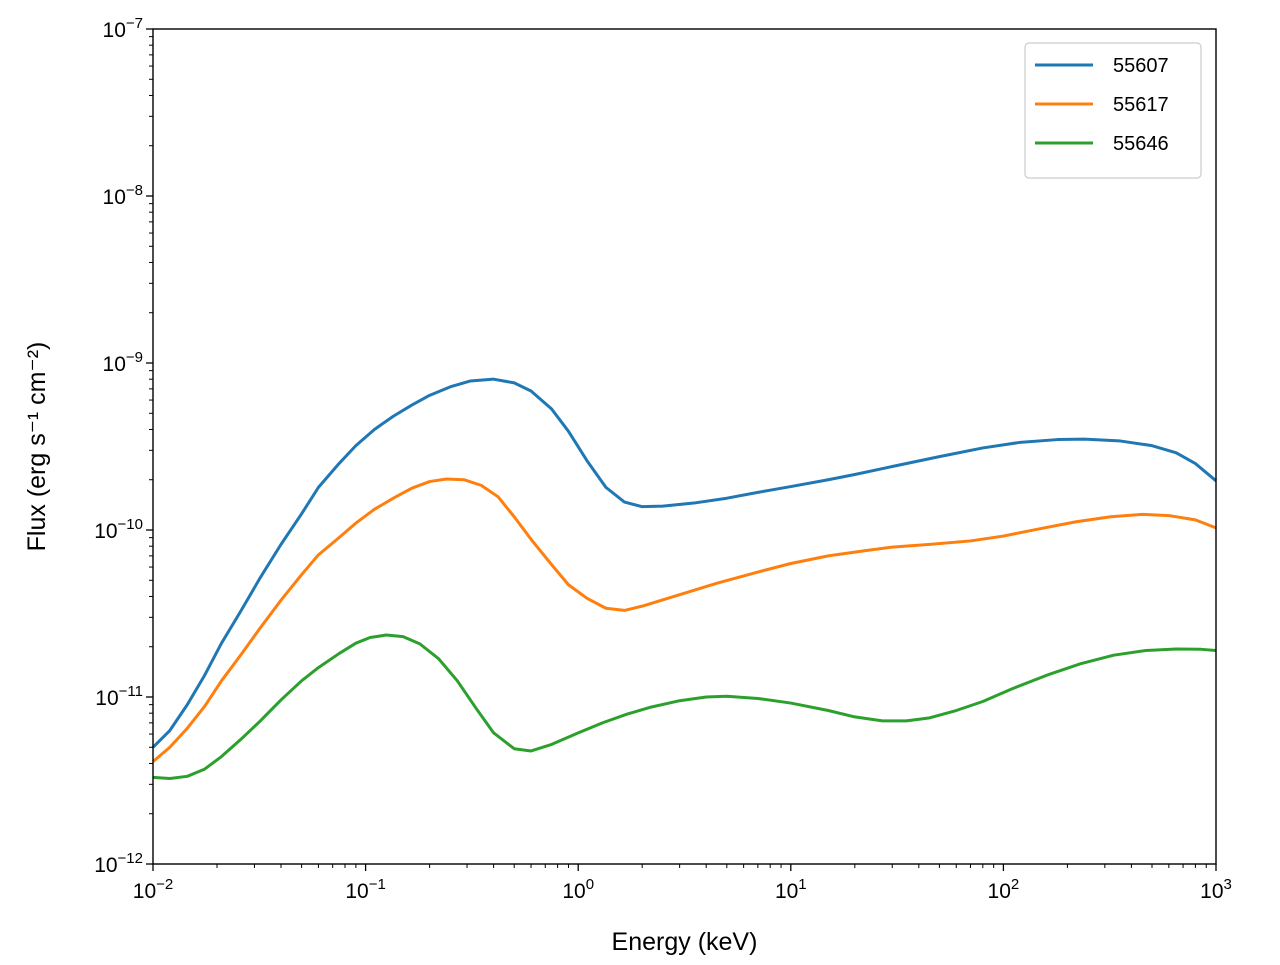 The height and width of the screenshot is (965, 1280). Describe the element at coordinates (1141, 66) in the screenshot. I see `legend-label-55607: 55607` at that location.